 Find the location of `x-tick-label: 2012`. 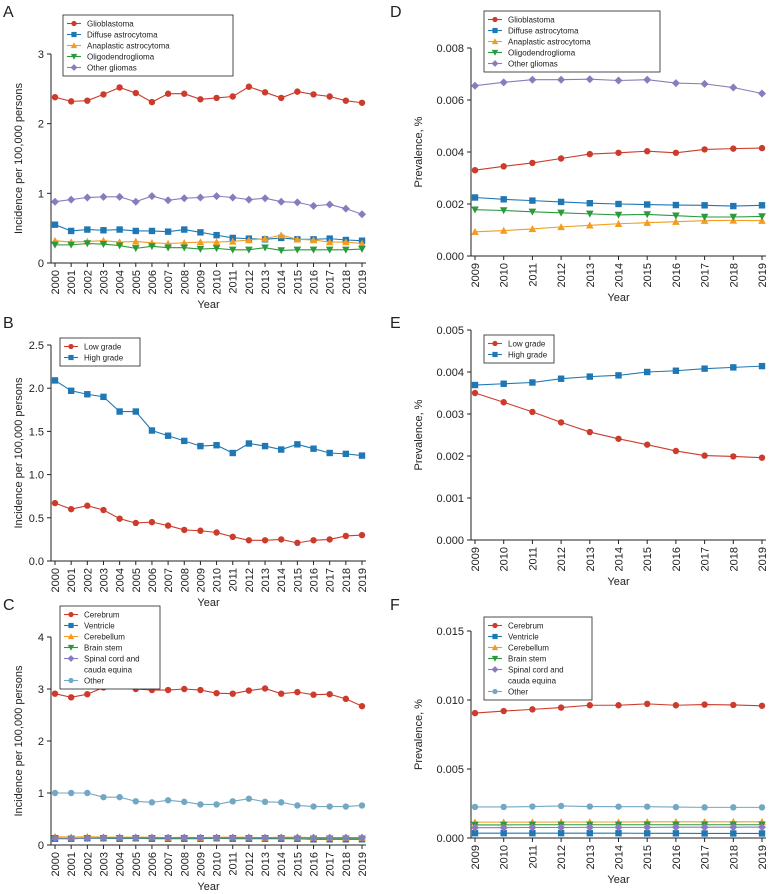

x-tick-label: 2012 is located at coordinates (250, 580).